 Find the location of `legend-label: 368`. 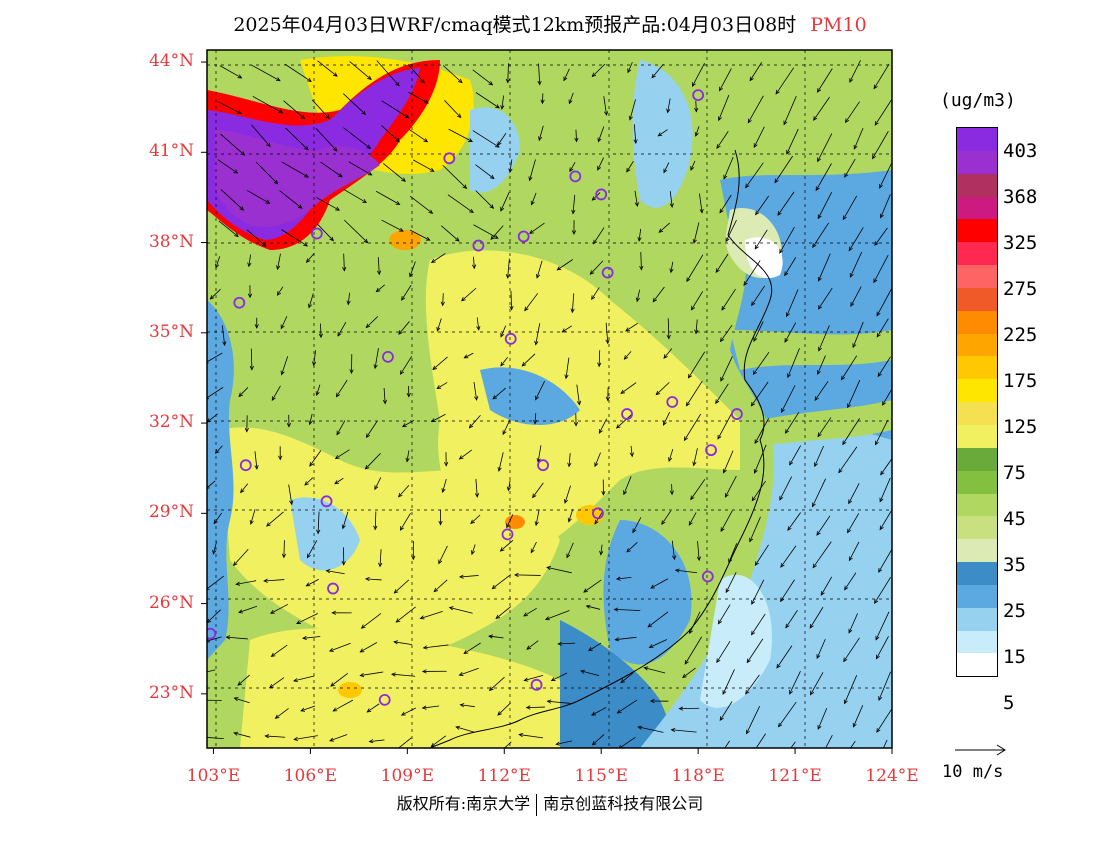

legend-label: 368 is located at coordinates (1020, 197).